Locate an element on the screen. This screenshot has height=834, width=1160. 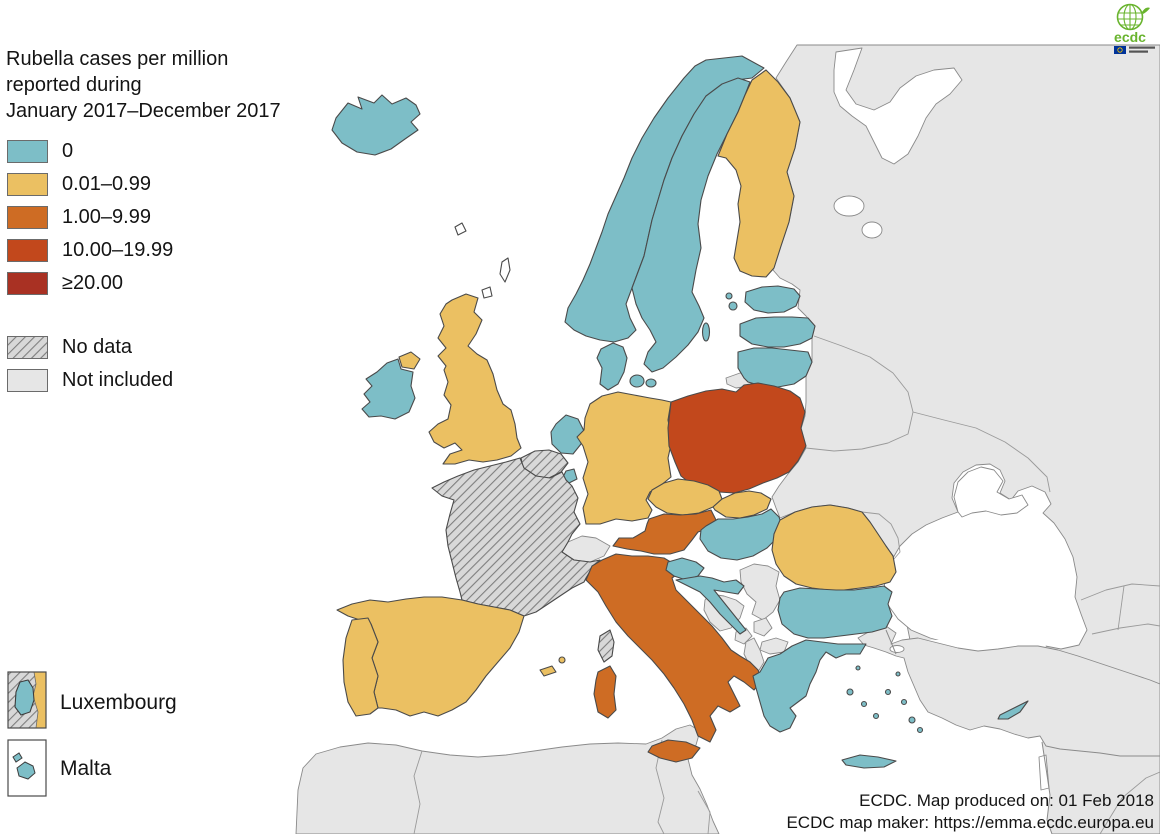
coast-syria is located at coordinates (1047, 787).